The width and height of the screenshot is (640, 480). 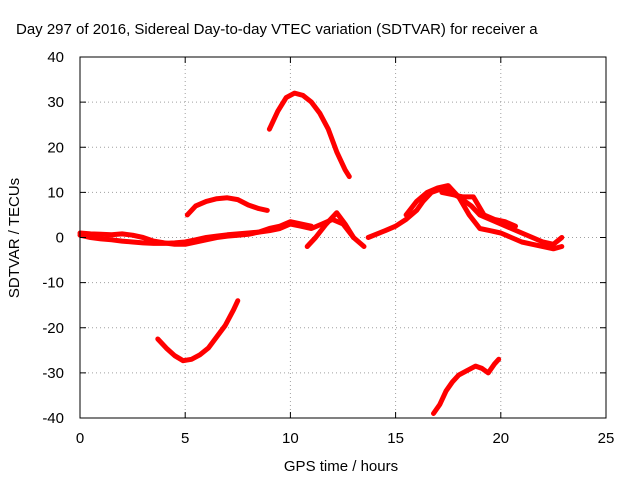 What do you see at coordinates (53, 373) in the screenshot?
I see `y-tick-label: -30` at bounding box center [53, 373].